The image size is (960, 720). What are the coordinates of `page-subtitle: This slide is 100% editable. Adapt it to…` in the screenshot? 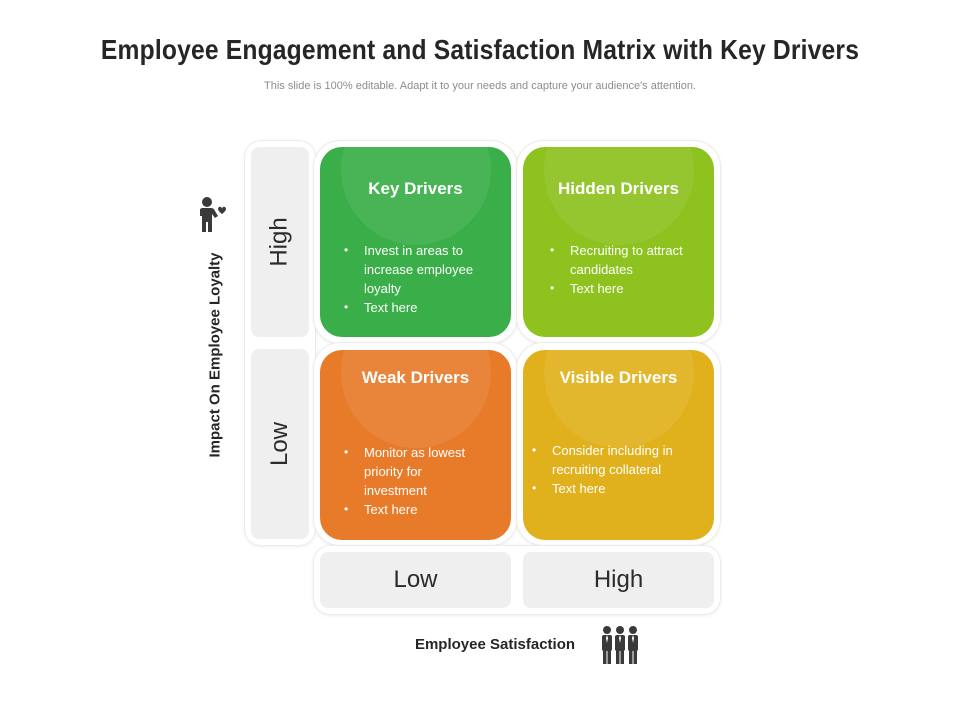 It's located at (480, 86).